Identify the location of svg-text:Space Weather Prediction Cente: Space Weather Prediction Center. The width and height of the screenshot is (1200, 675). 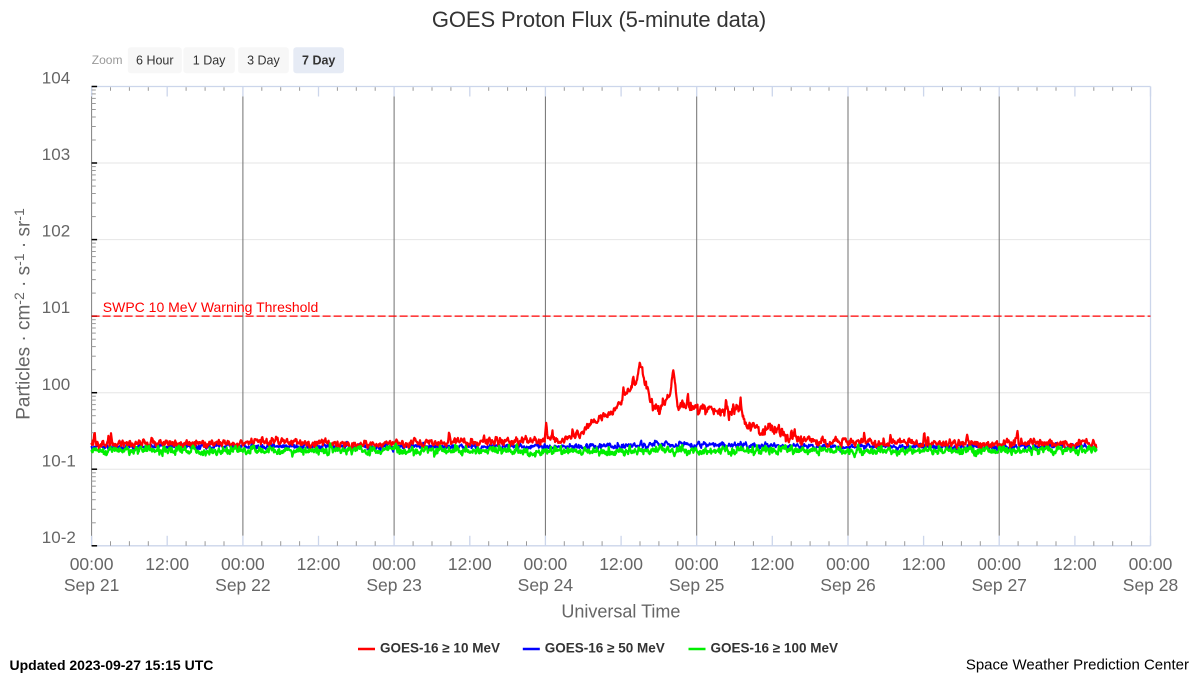
(1077, 665).